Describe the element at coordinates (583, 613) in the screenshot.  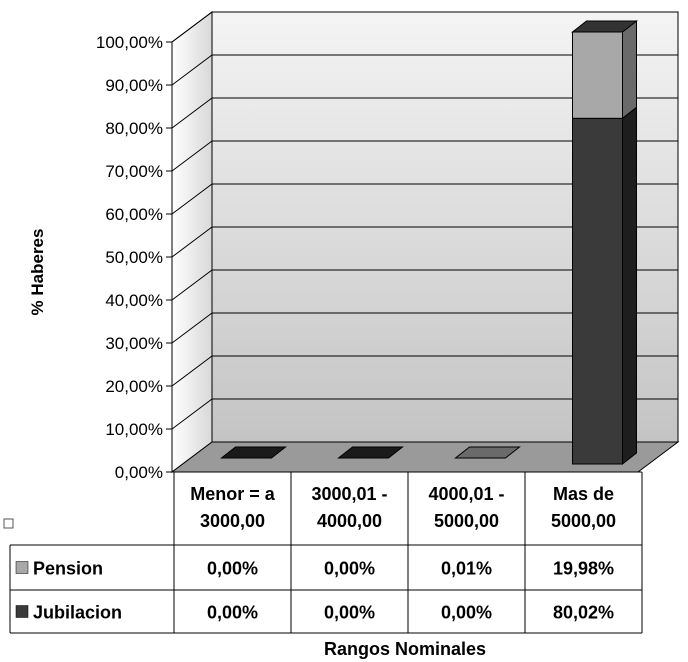
I see `data-value: 80,02%` at that location.